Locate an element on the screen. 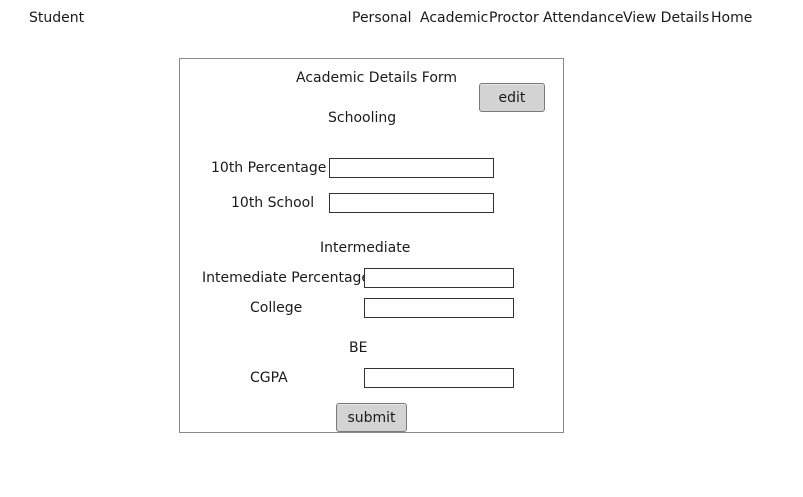 Image resolution: width=803 pixels, height=497 pixels. cgpa-input is located at coordinates (439, 378).